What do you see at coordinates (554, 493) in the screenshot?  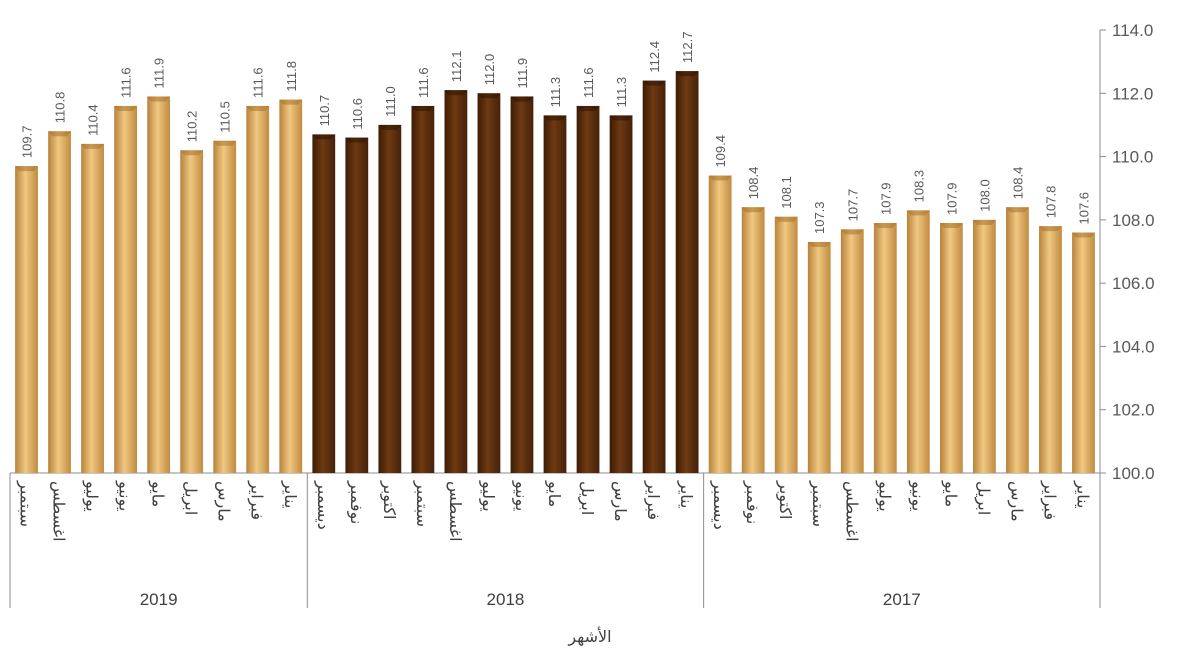 I see `x-tick-label: مايو` at bounding box center [554, 493].